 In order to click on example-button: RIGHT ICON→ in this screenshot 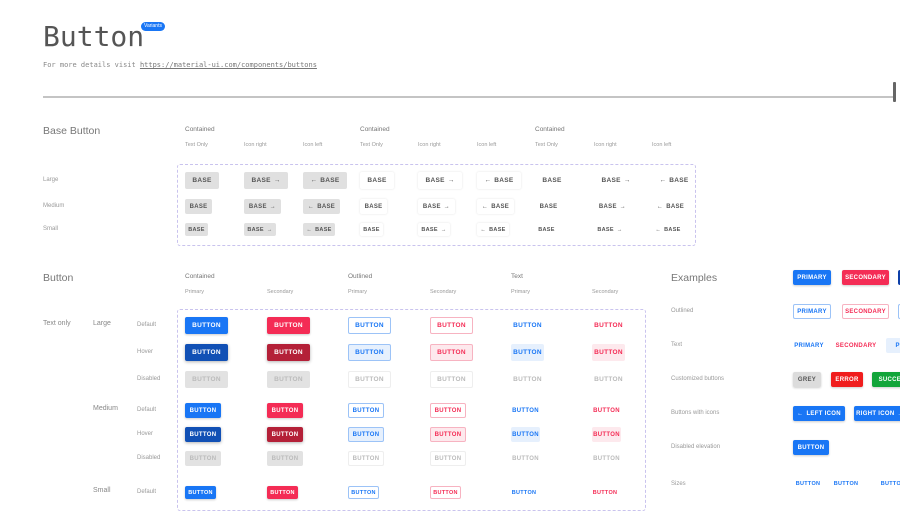, I will do `click(877, 413)`.